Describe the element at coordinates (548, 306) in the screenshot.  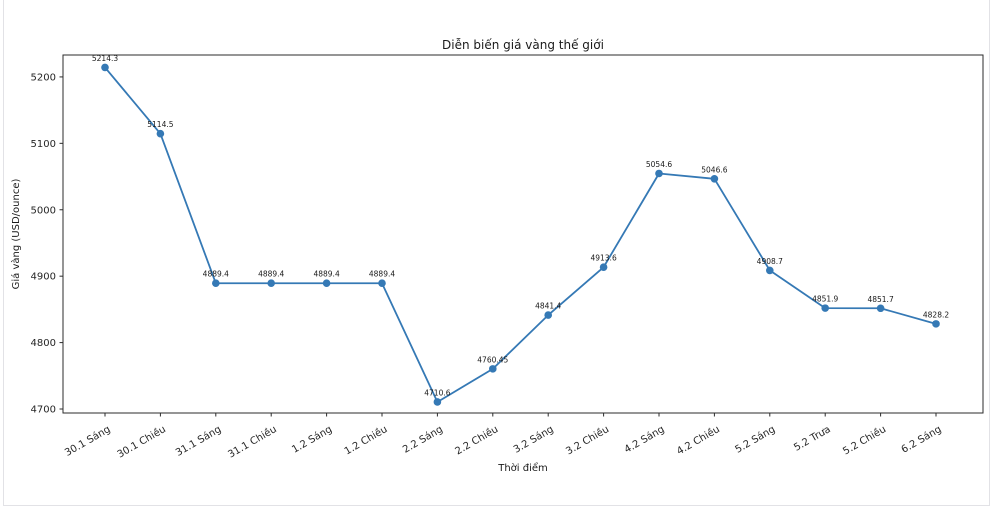
I see `data-point-label: 4841.4` at that location.